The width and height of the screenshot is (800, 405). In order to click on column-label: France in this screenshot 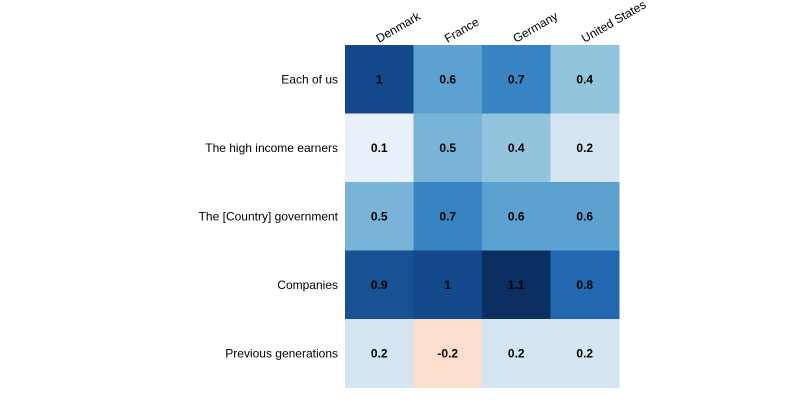, I will do `click(462, 30)`.